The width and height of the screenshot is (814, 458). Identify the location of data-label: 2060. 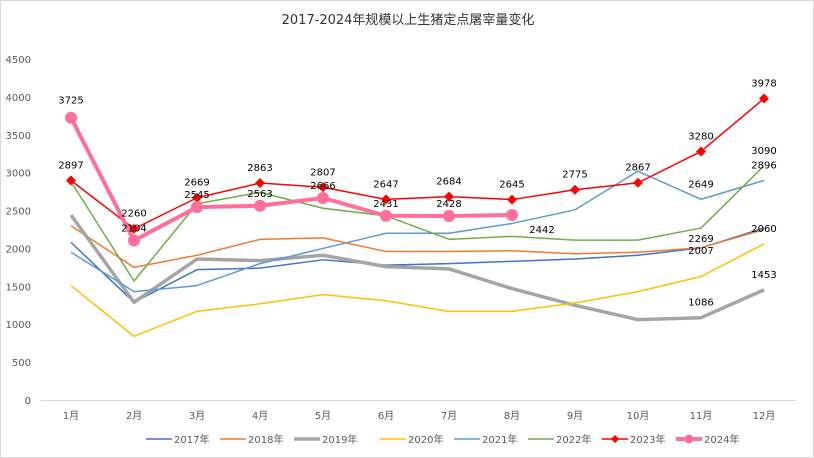
(763, 229).